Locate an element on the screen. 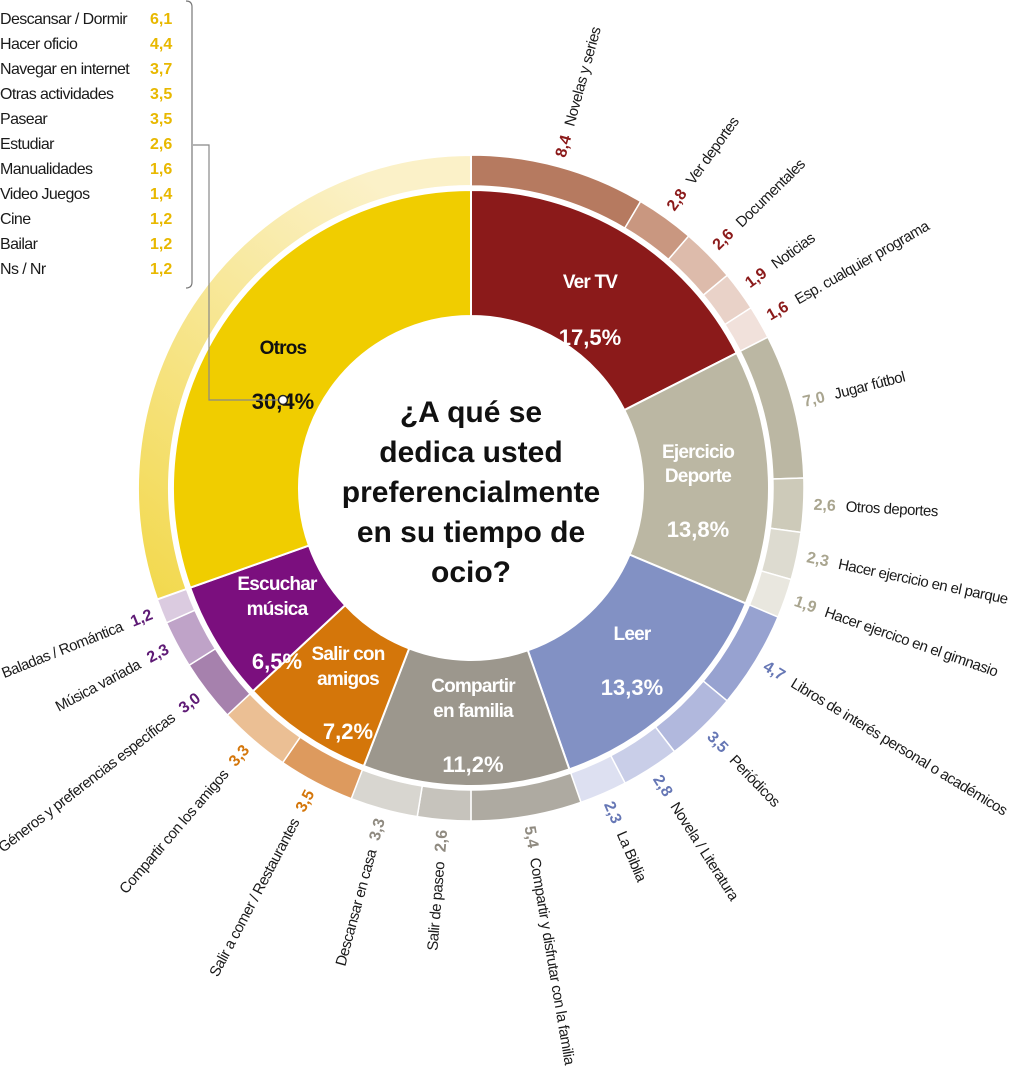 The height and width of the screenshot is (1080, 1023). center-circle is located at coordinates (471, 488).